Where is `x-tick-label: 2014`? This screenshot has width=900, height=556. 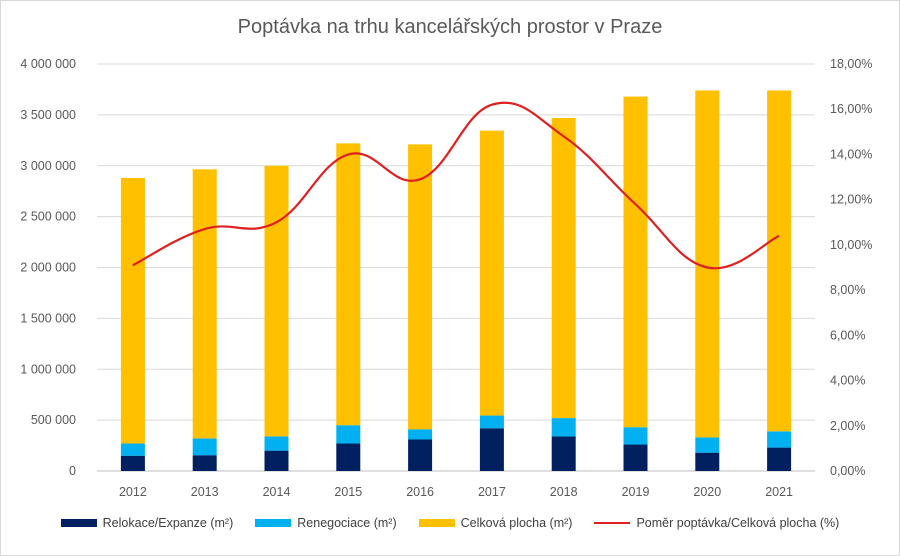
x-tick-label: 2014 is located at coordinates (277, 492).